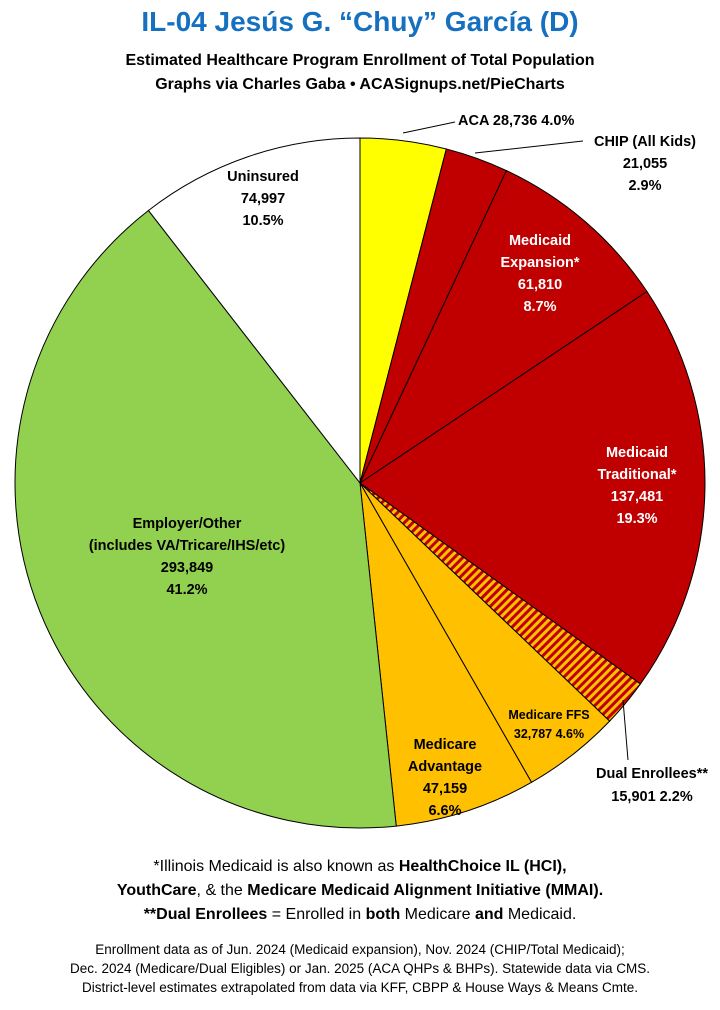  Describe the element at coordinates (540, 241) in the screenshot. I see `expansion-label-line1: Medicaid` at that location.